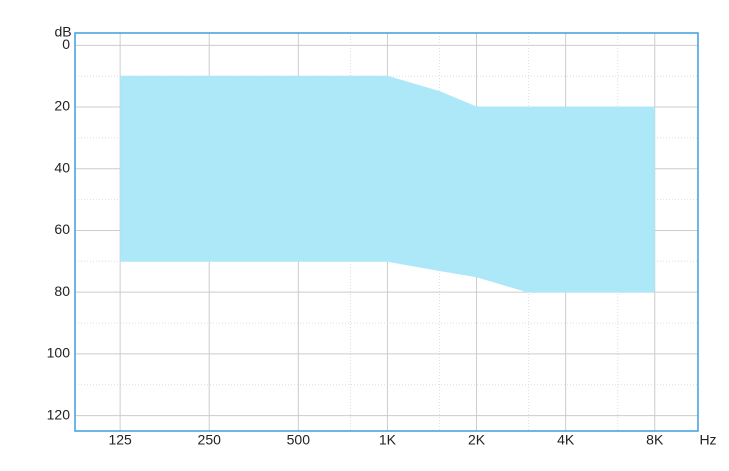 This screenshot has height=471, width=729. I want to click on x-tick-label: 8K, so click(655, 440).